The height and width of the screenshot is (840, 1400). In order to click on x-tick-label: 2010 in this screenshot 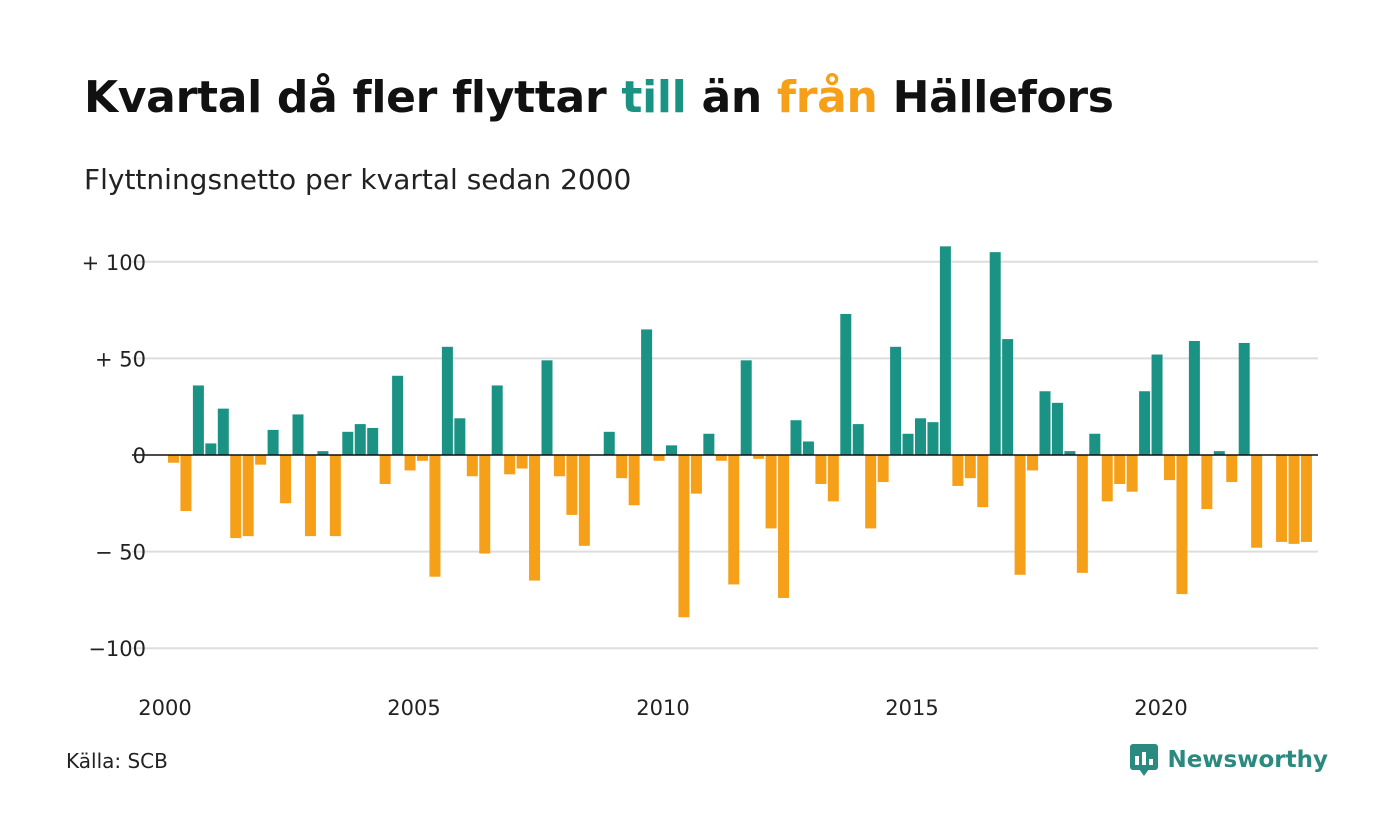, I will do `click(662, 708)`.